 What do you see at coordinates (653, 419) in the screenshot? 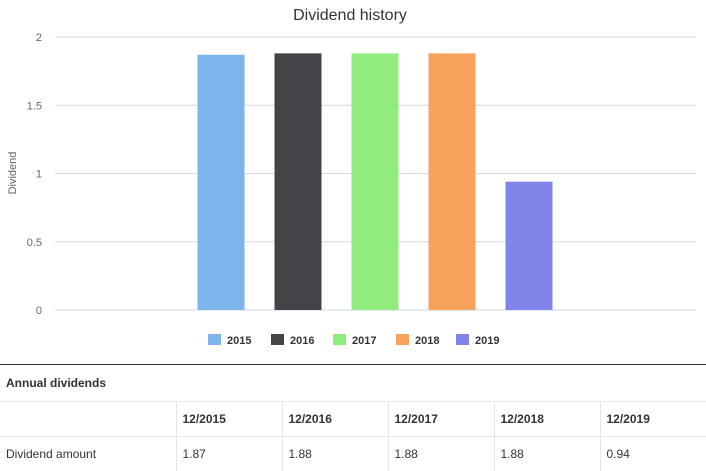
I see `table-header-period: 12/2019` at bounding box center [653, 419].